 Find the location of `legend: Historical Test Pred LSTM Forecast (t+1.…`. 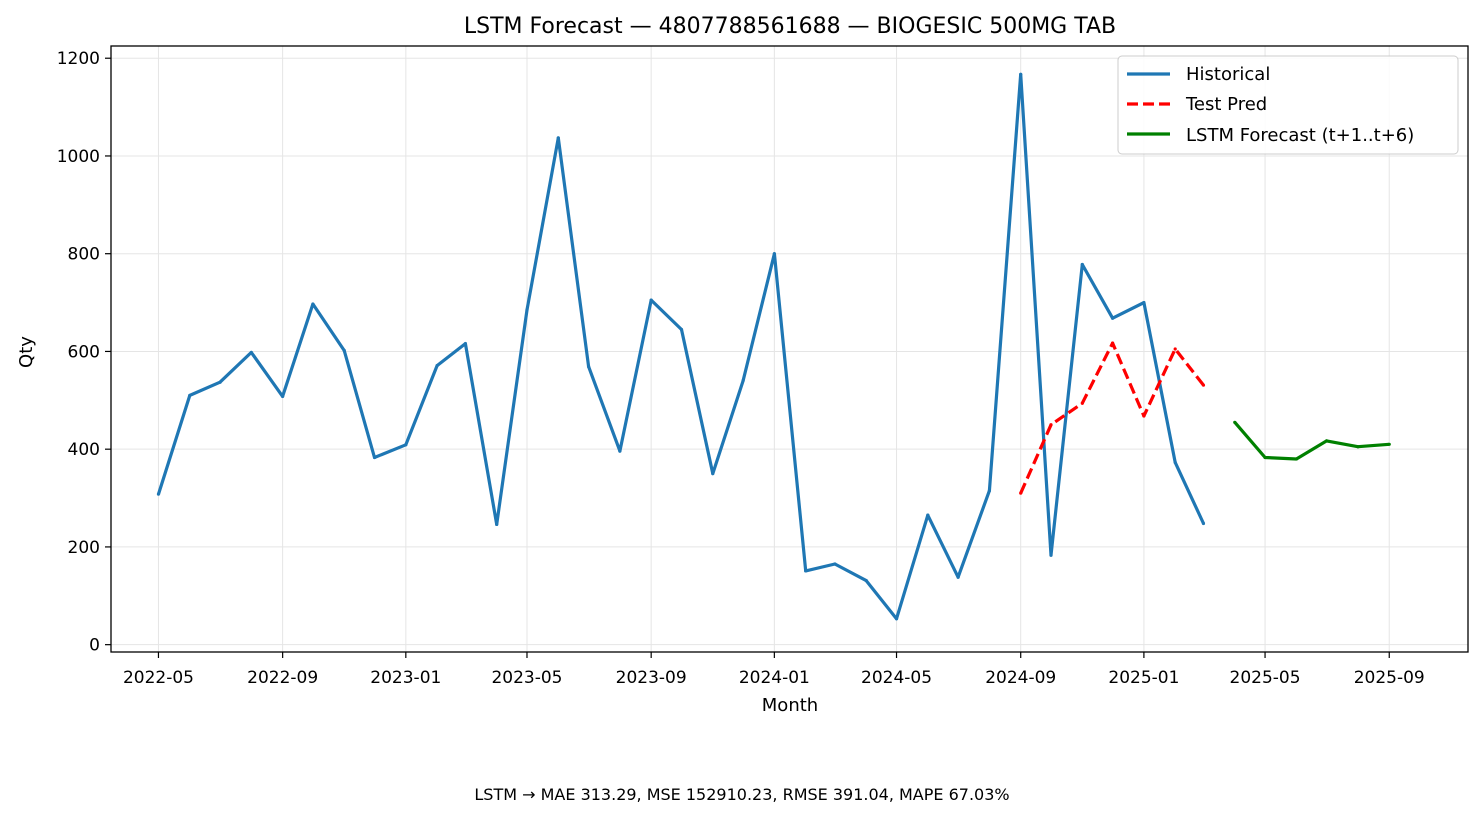

legend: Historical Test Pred LSTM Forecast (t+1.… is located at coordinates (1288, 105).